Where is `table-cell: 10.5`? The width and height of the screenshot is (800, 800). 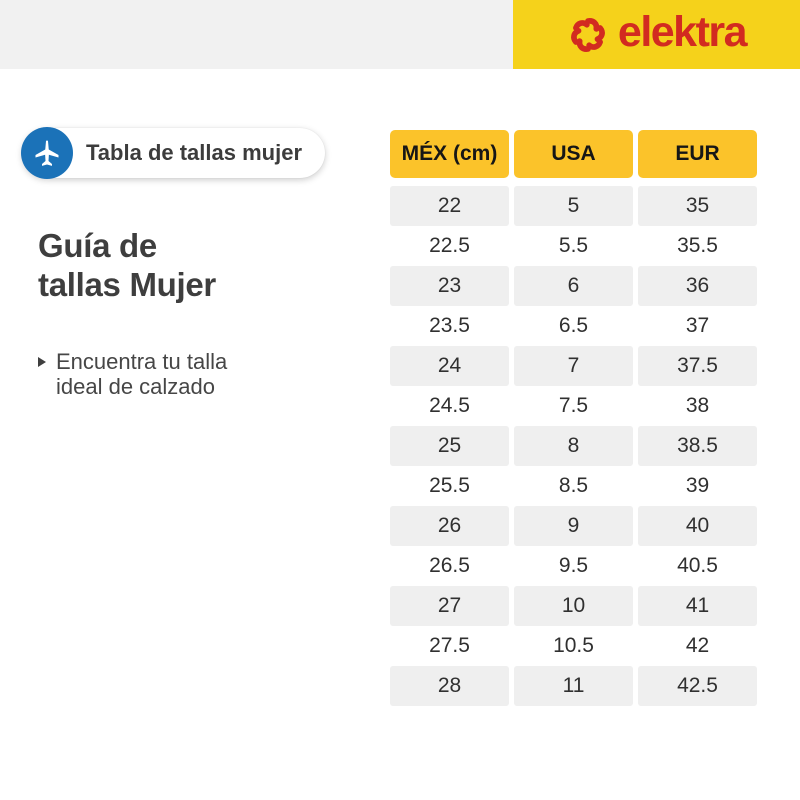
table-cell: 10.5 is located at coordinates (573, 646).